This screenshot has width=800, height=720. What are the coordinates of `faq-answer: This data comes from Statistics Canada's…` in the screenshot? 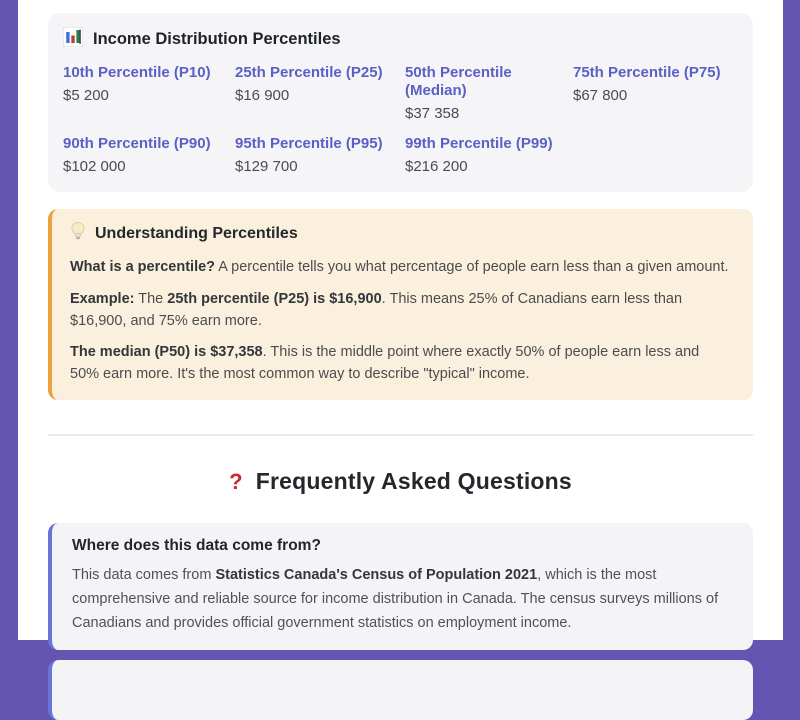 It's located at (395, 598).